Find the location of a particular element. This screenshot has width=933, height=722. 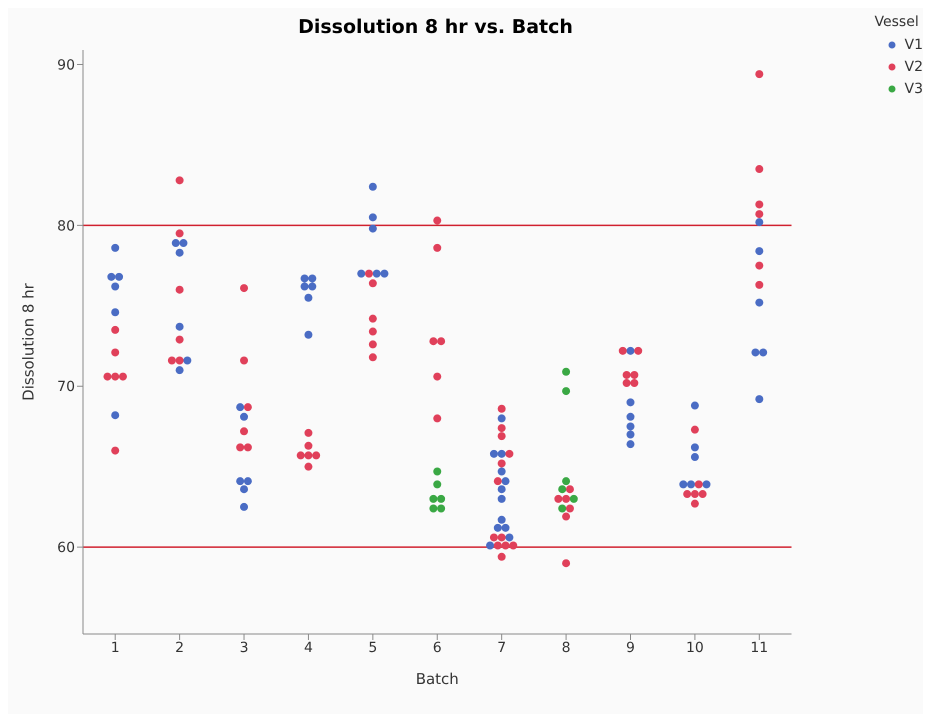

x-axis-title: Batch is located at coordinates (437, 679).